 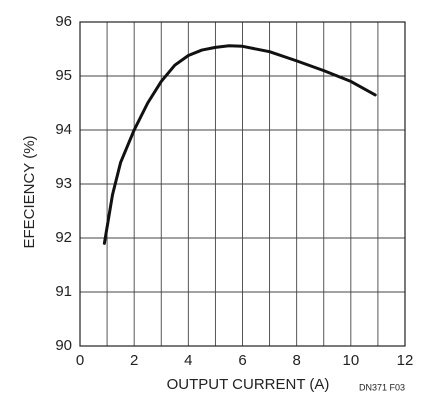 What do you see at coordinates (188, 360) in the screenshot?
I see `x-tick-label: 4` at bounding box center [188, 360].